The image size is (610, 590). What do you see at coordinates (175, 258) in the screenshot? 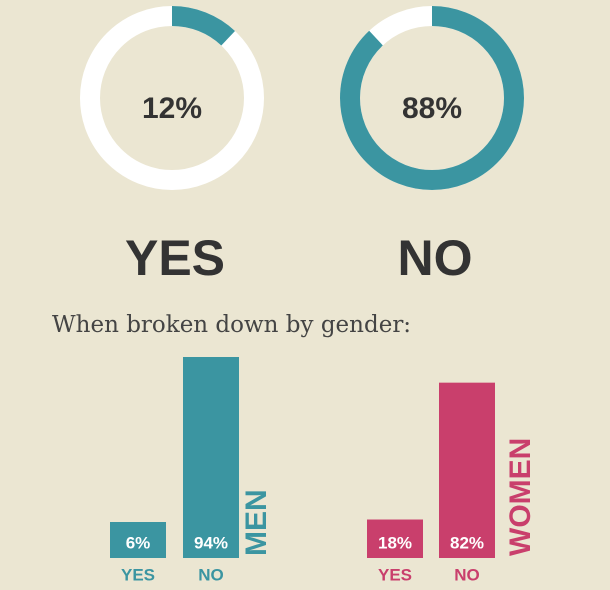
I see `donut-category-label: YES` at bounding box center [175, 258].